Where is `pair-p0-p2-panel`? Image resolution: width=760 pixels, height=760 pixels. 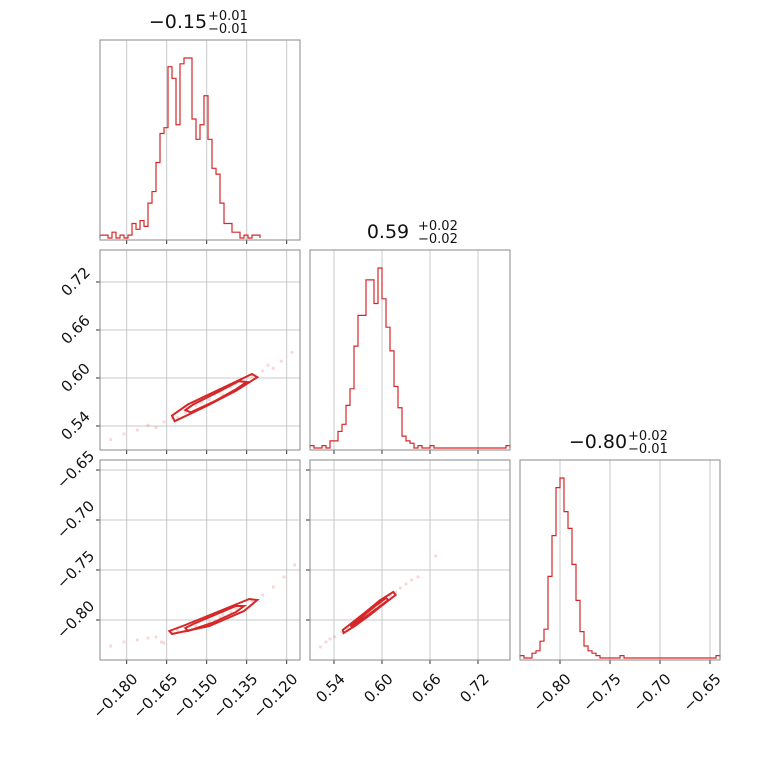
pair-p0-p2-panel is located at coordinates (200, 560).